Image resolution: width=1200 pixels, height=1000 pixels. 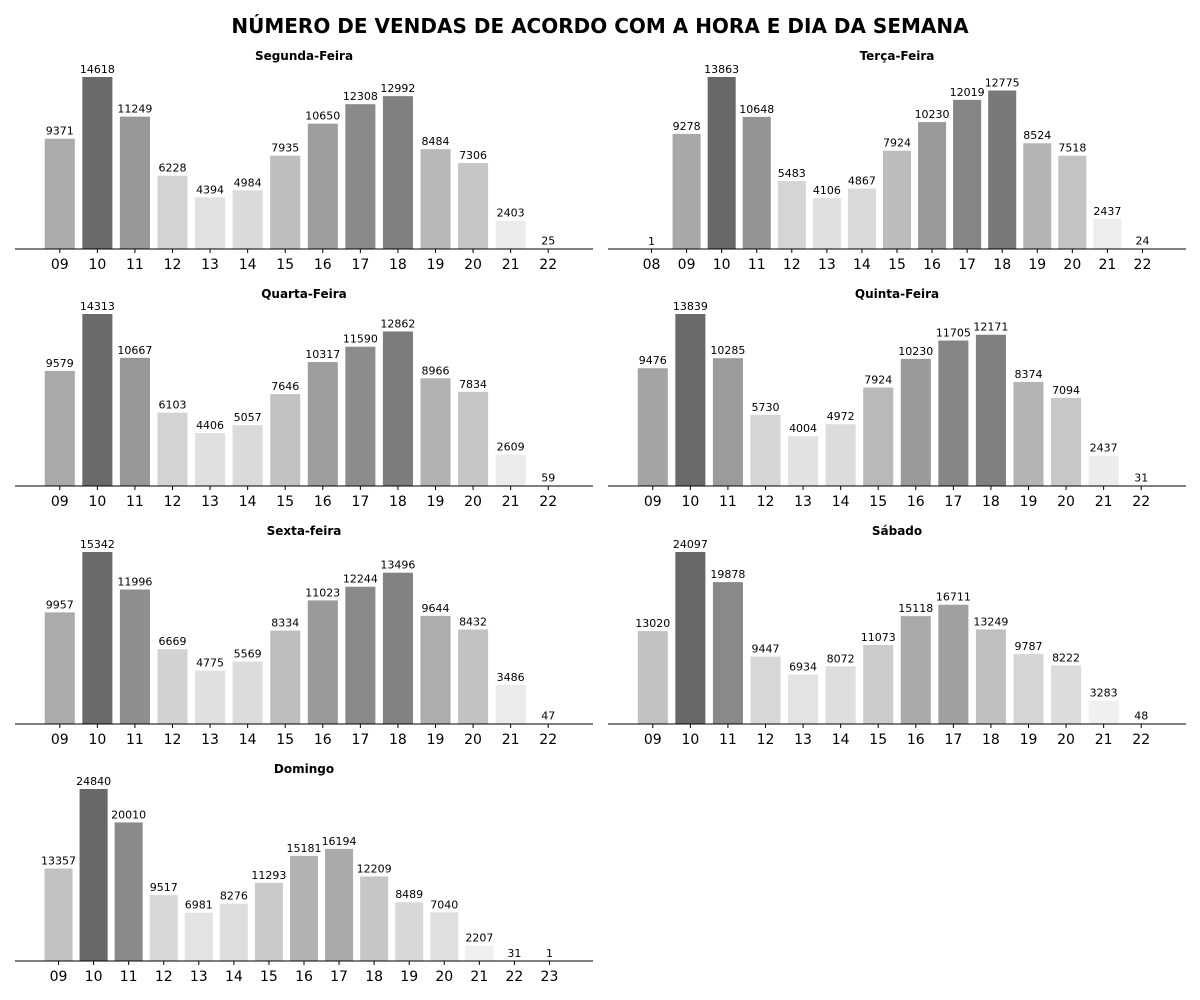 I want to click on x-tick-label: 09, so click(x=687, y=265).